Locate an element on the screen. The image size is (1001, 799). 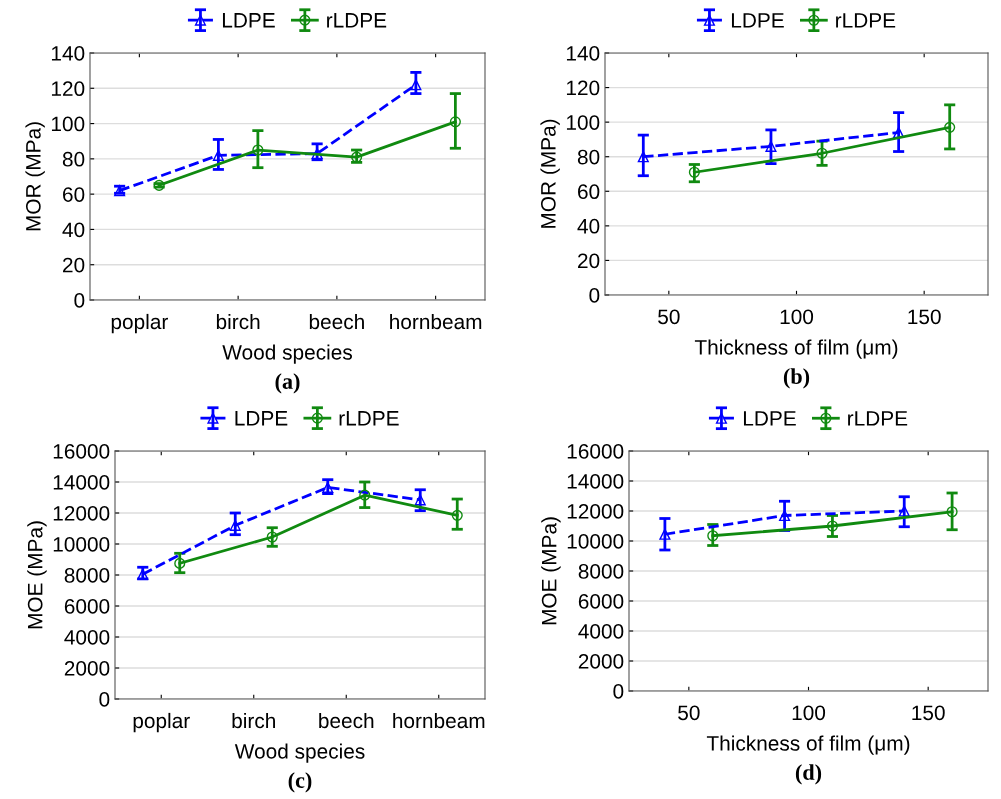
text: (d) is located at coordinates (808, 774).